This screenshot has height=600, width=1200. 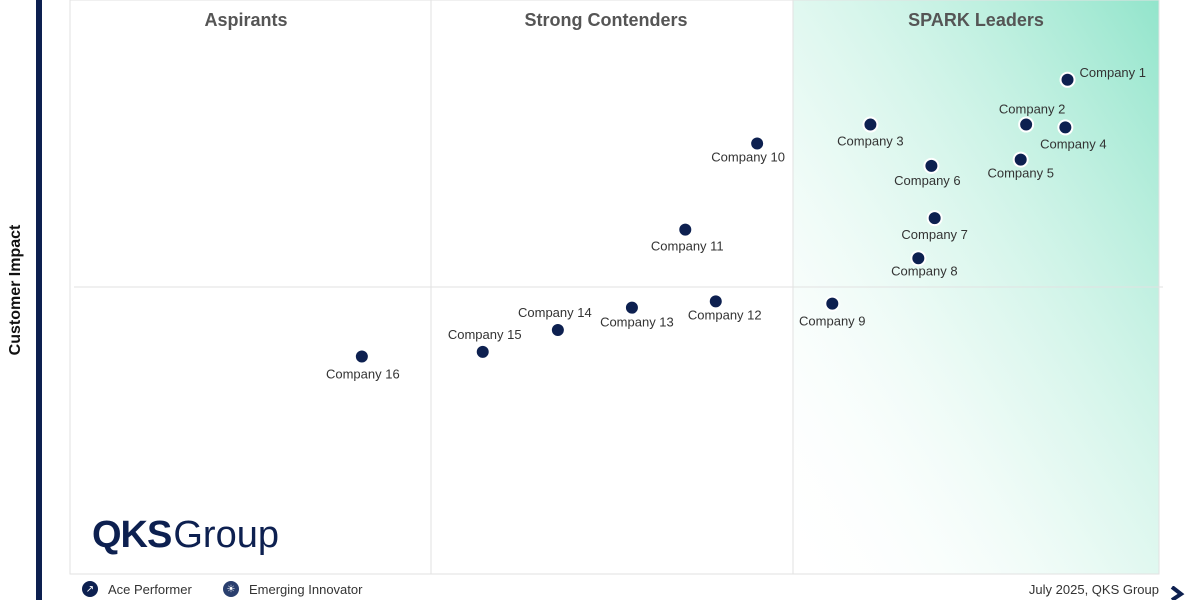 I want to click on legend-label-emerging: Emerging Innovator, so click(x=306, y=589).